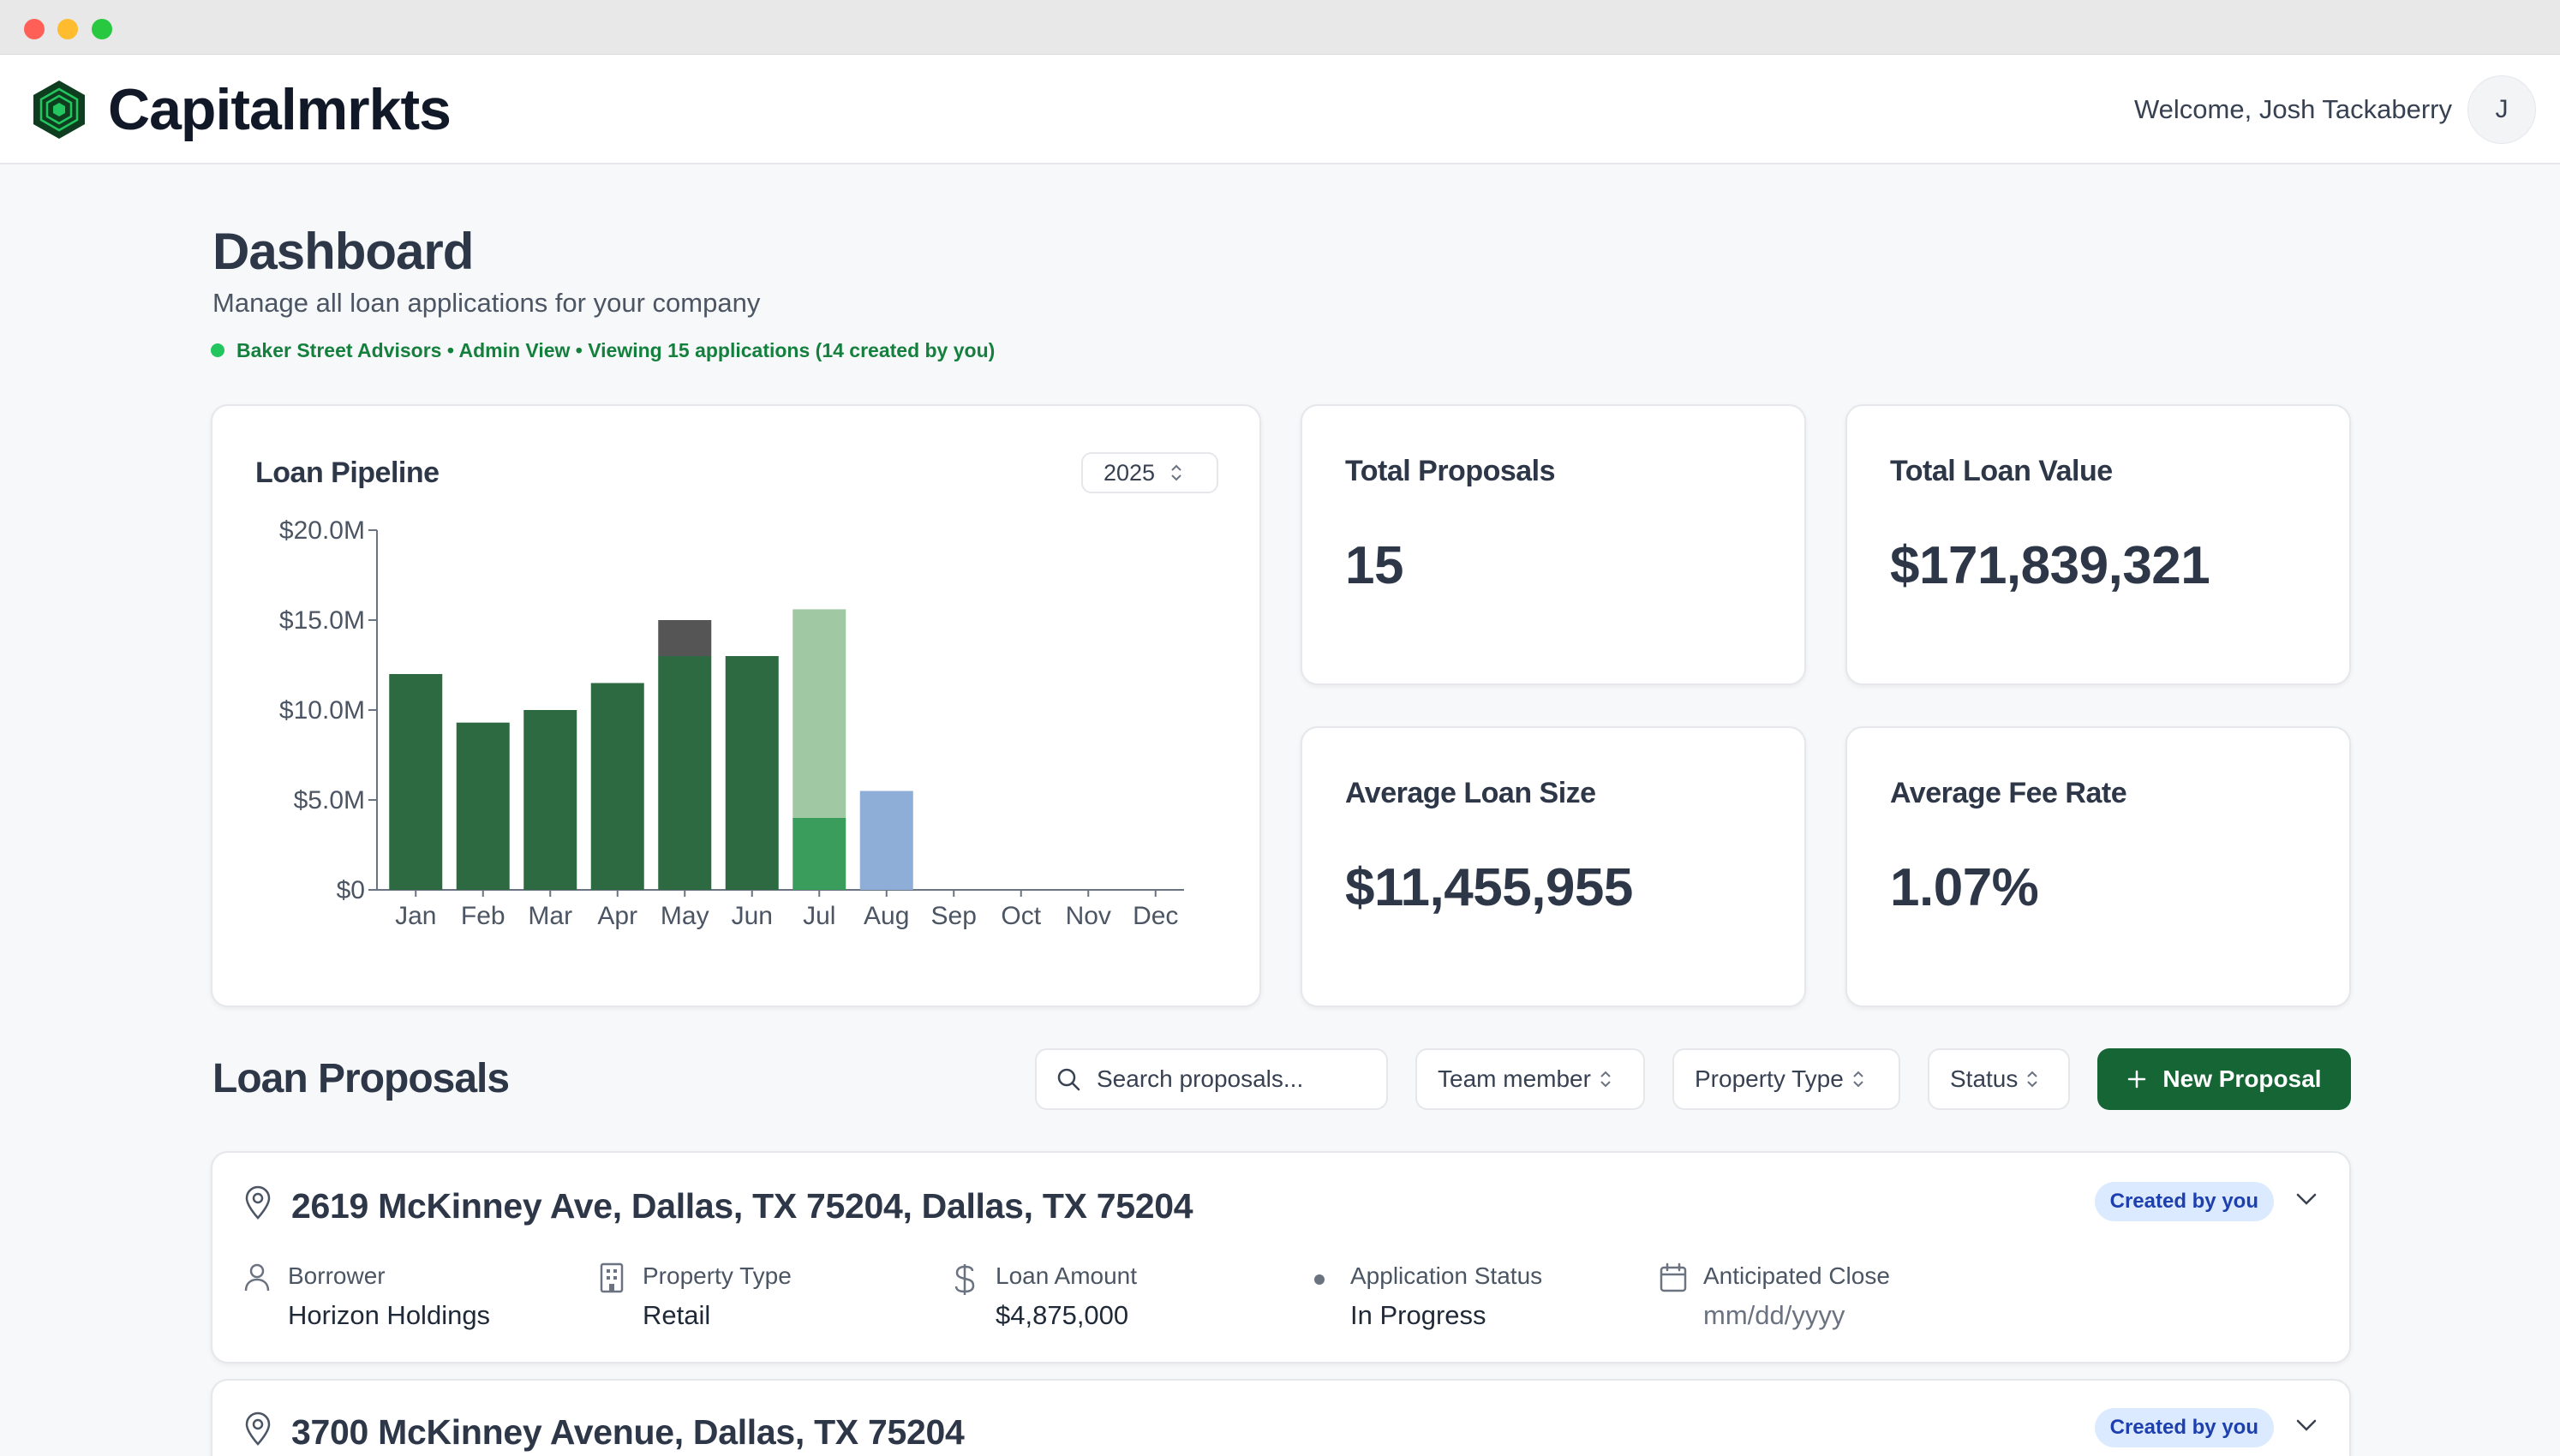  What do you see at coordinates (1964, 887) in the screenshot?
I see `stat-value: 1.07%` at bounding box center [1964, 887].